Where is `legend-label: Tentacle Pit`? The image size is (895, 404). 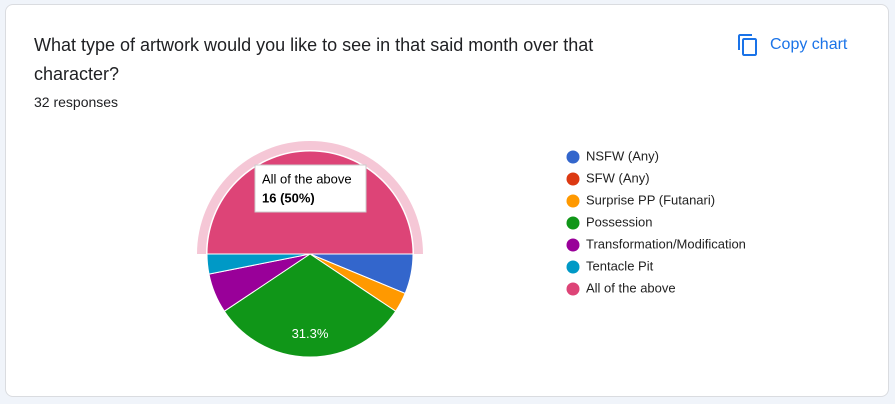 legend-label: Tentacle Pit is located at coordinates (620, 265).